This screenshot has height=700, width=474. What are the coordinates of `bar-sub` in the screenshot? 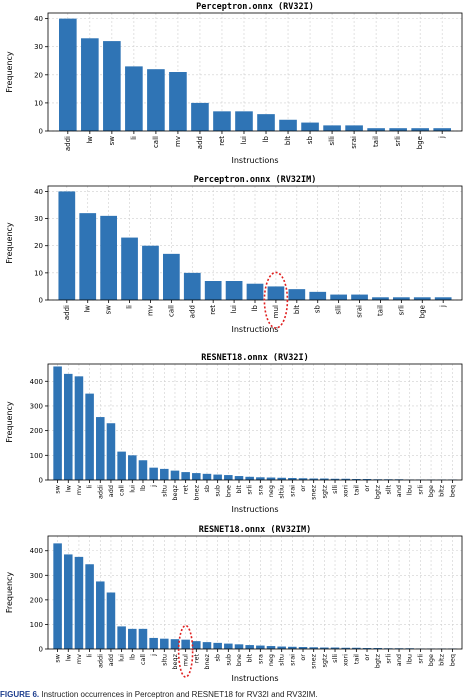 It's located at (228, 646).